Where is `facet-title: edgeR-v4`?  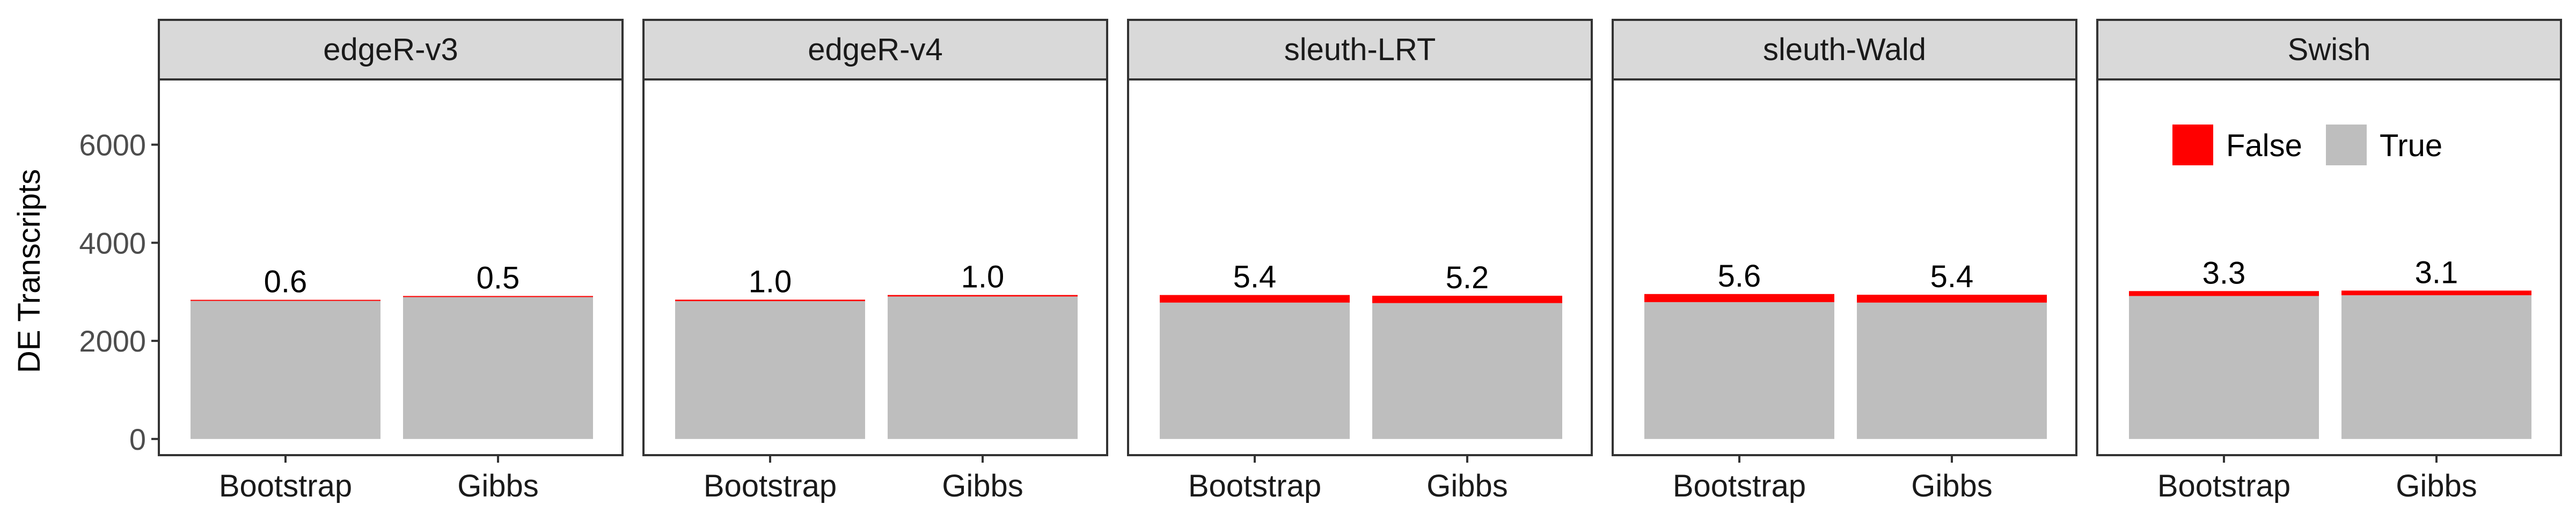 facet-title: edgeR-v4 is located at coordinates (875, 49).